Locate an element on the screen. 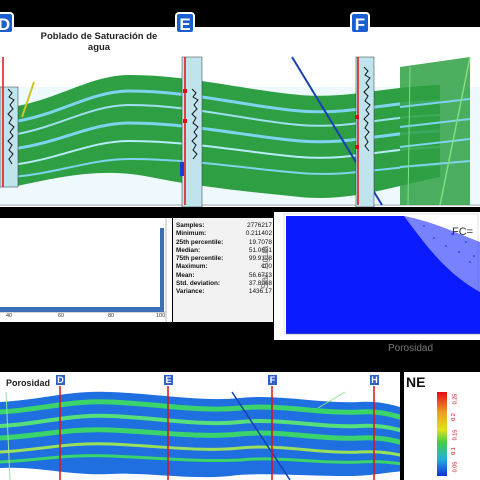  crossplot-panel: FC= is located at coordinates (377, 276).